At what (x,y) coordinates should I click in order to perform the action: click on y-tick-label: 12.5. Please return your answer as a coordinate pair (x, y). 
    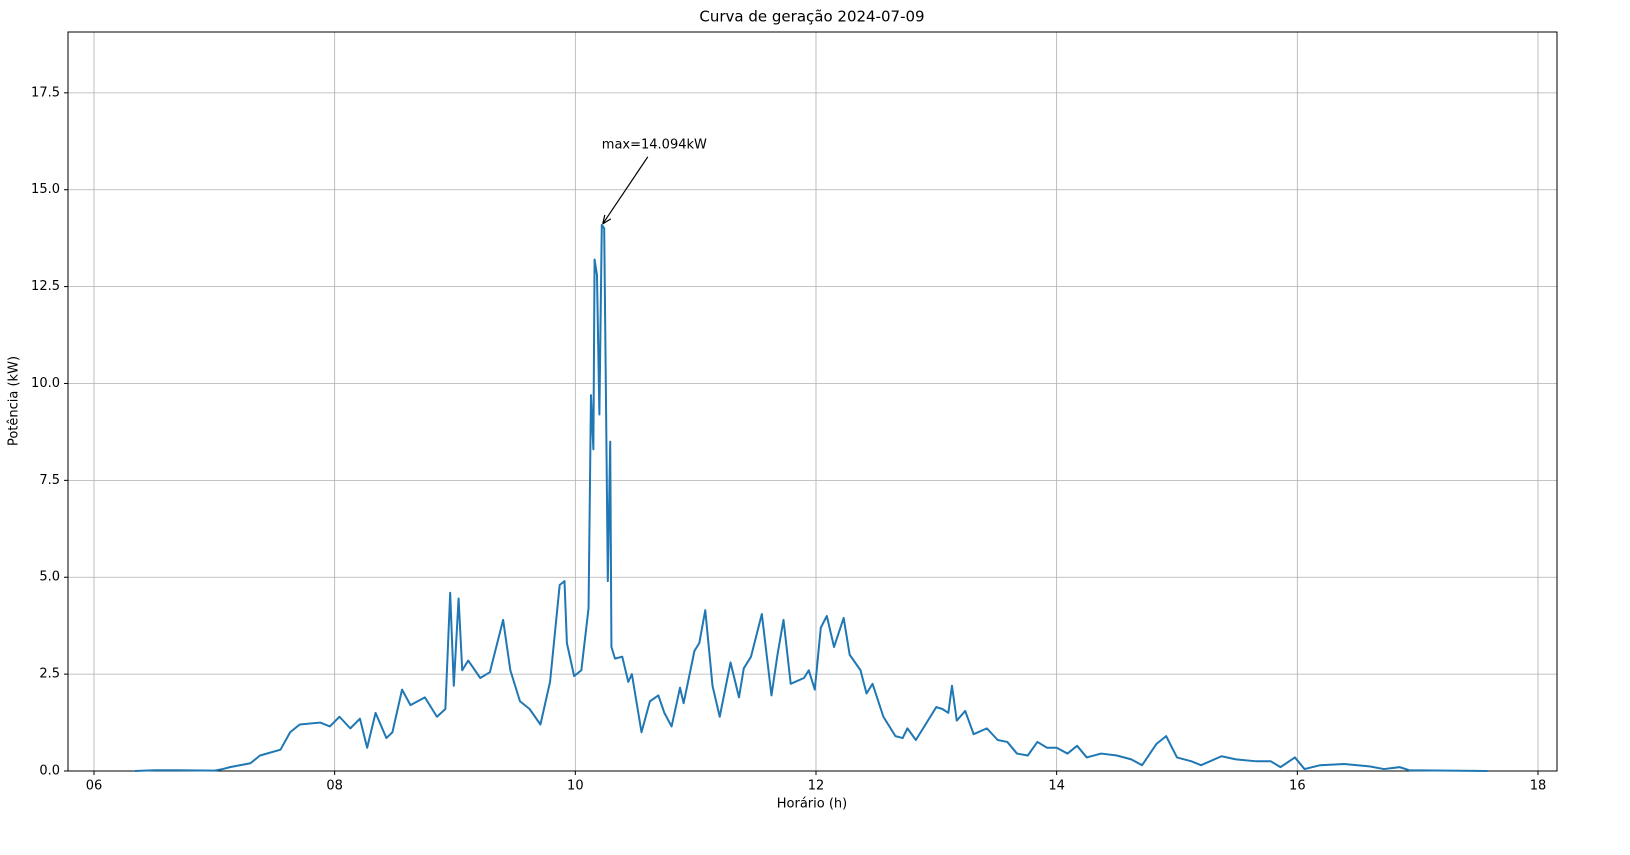
    Looking at the image, I should click on (45, 286).